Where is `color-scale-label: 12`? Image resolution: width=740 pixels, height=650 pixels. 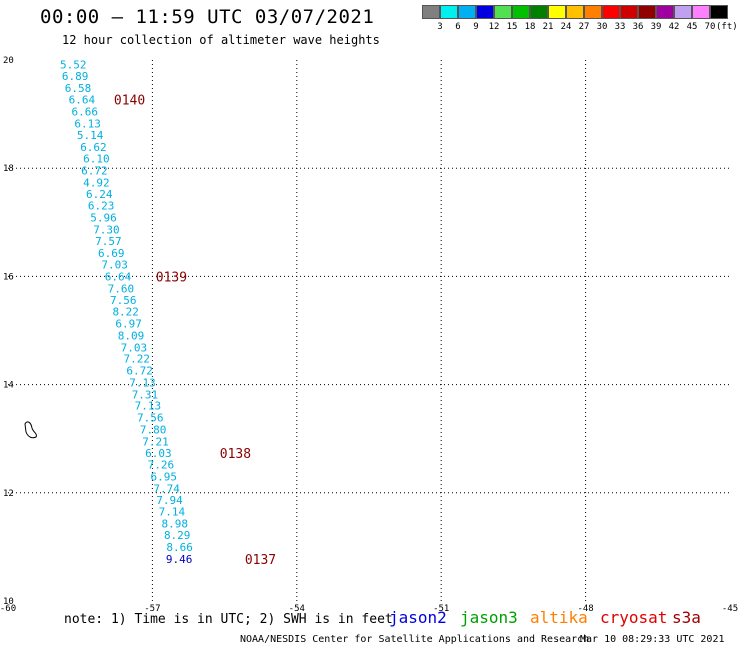
color-scale-label: 12 is located at coordinates (494, 27).